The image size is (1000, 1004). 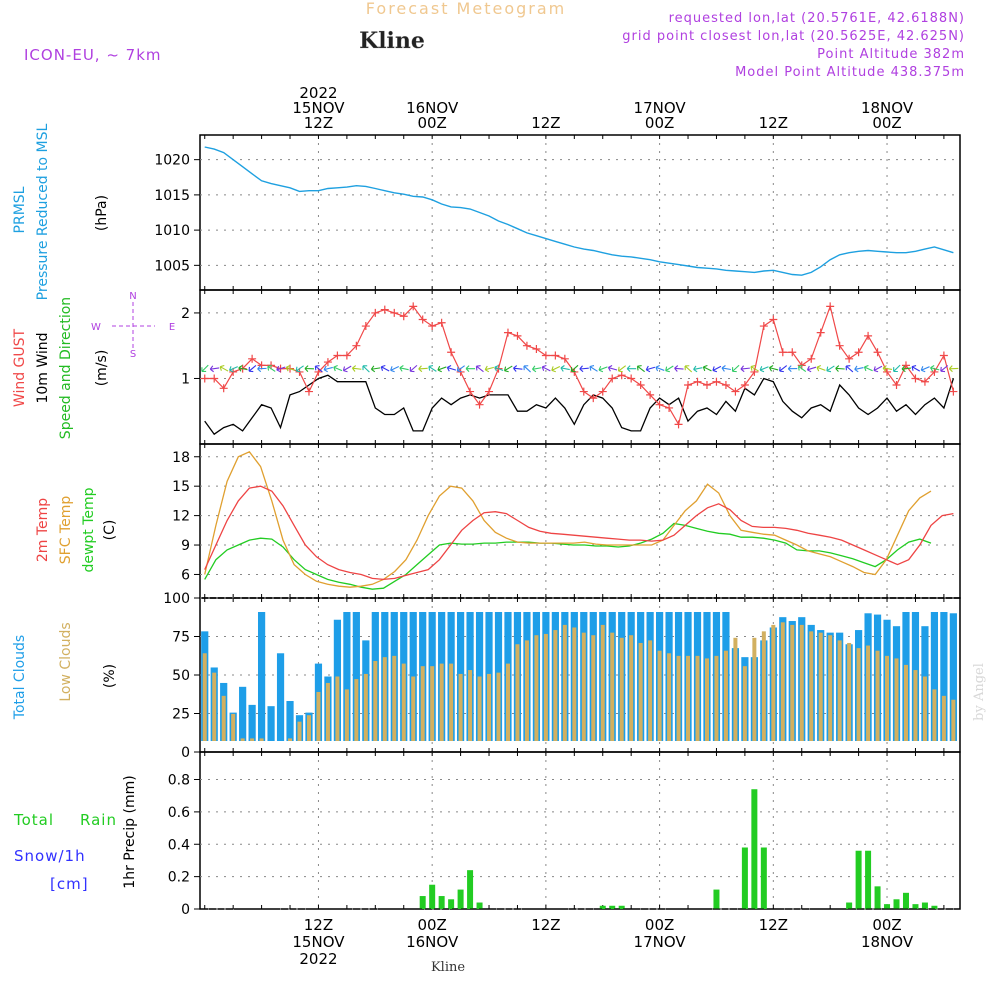 What do you see at coordinates (891, 54) in the screenshot?
I see `point-altitude: Point Altitude 382m` at bounding box center [891, 54].